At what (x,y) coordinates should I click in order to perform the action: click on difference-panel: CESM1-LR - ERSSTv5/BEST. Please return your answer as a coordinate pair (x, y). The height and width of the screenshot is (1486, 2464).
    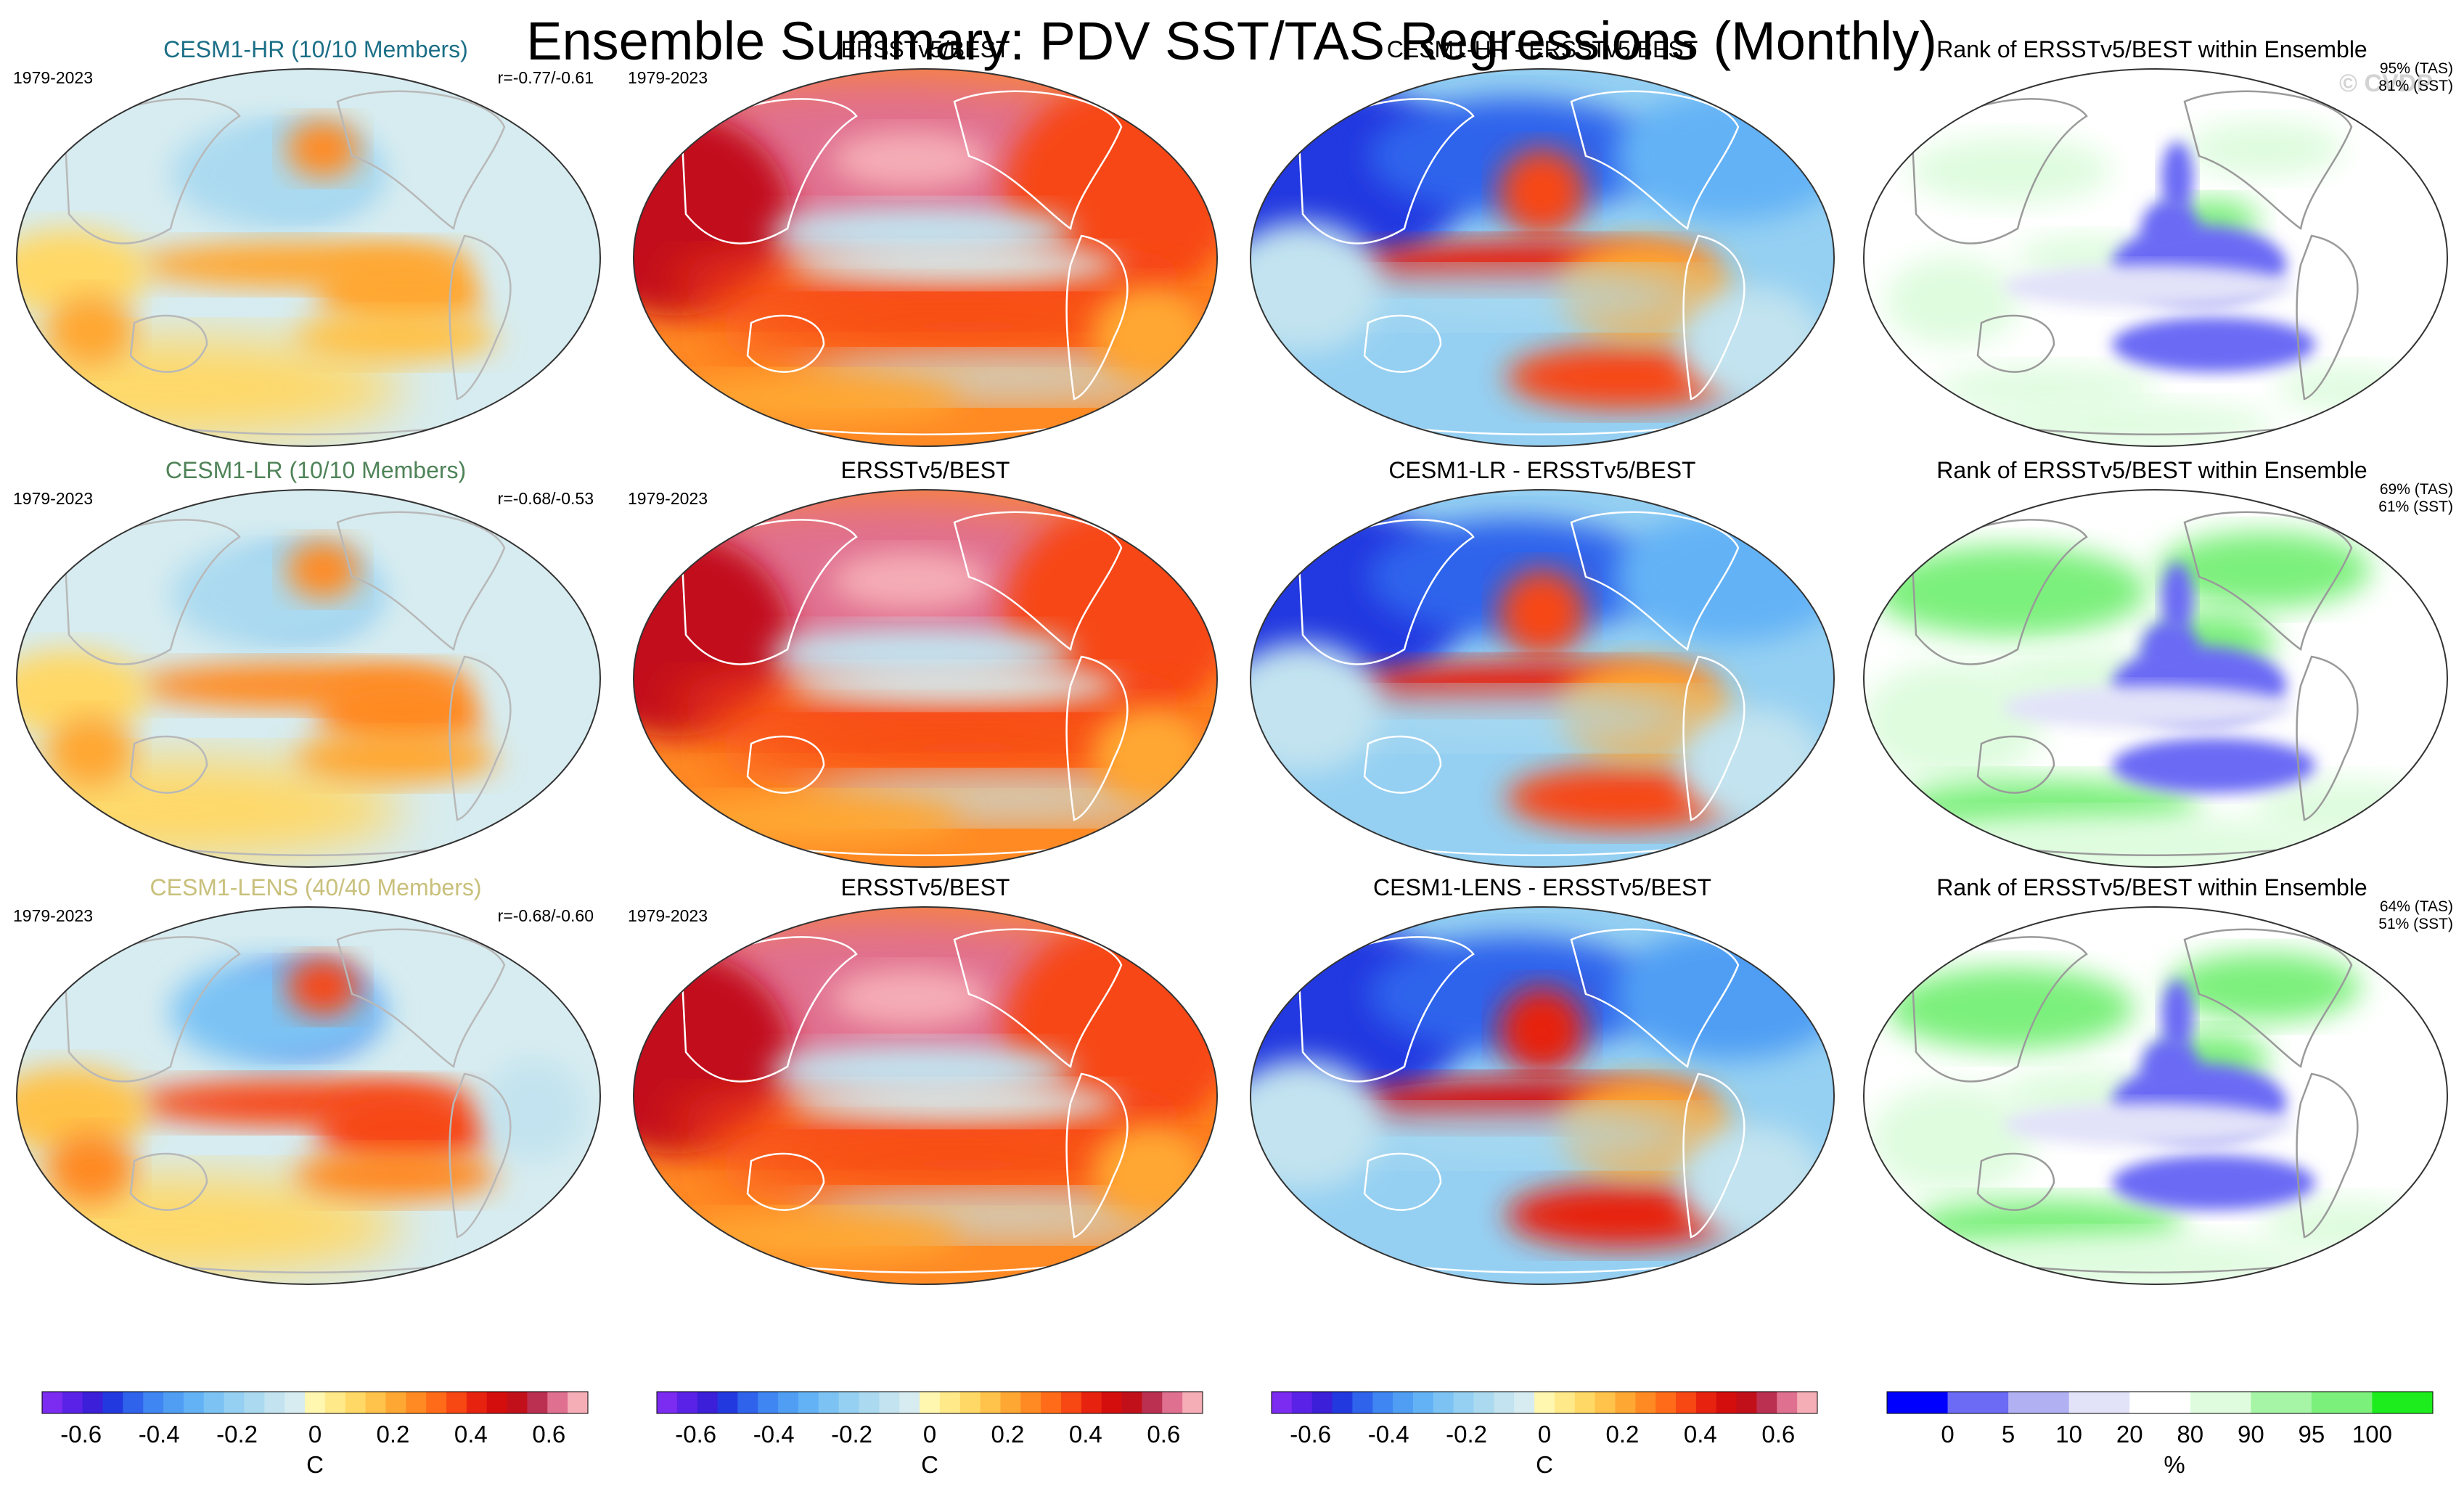
    Looking at the image, I should click on (1542, 662).